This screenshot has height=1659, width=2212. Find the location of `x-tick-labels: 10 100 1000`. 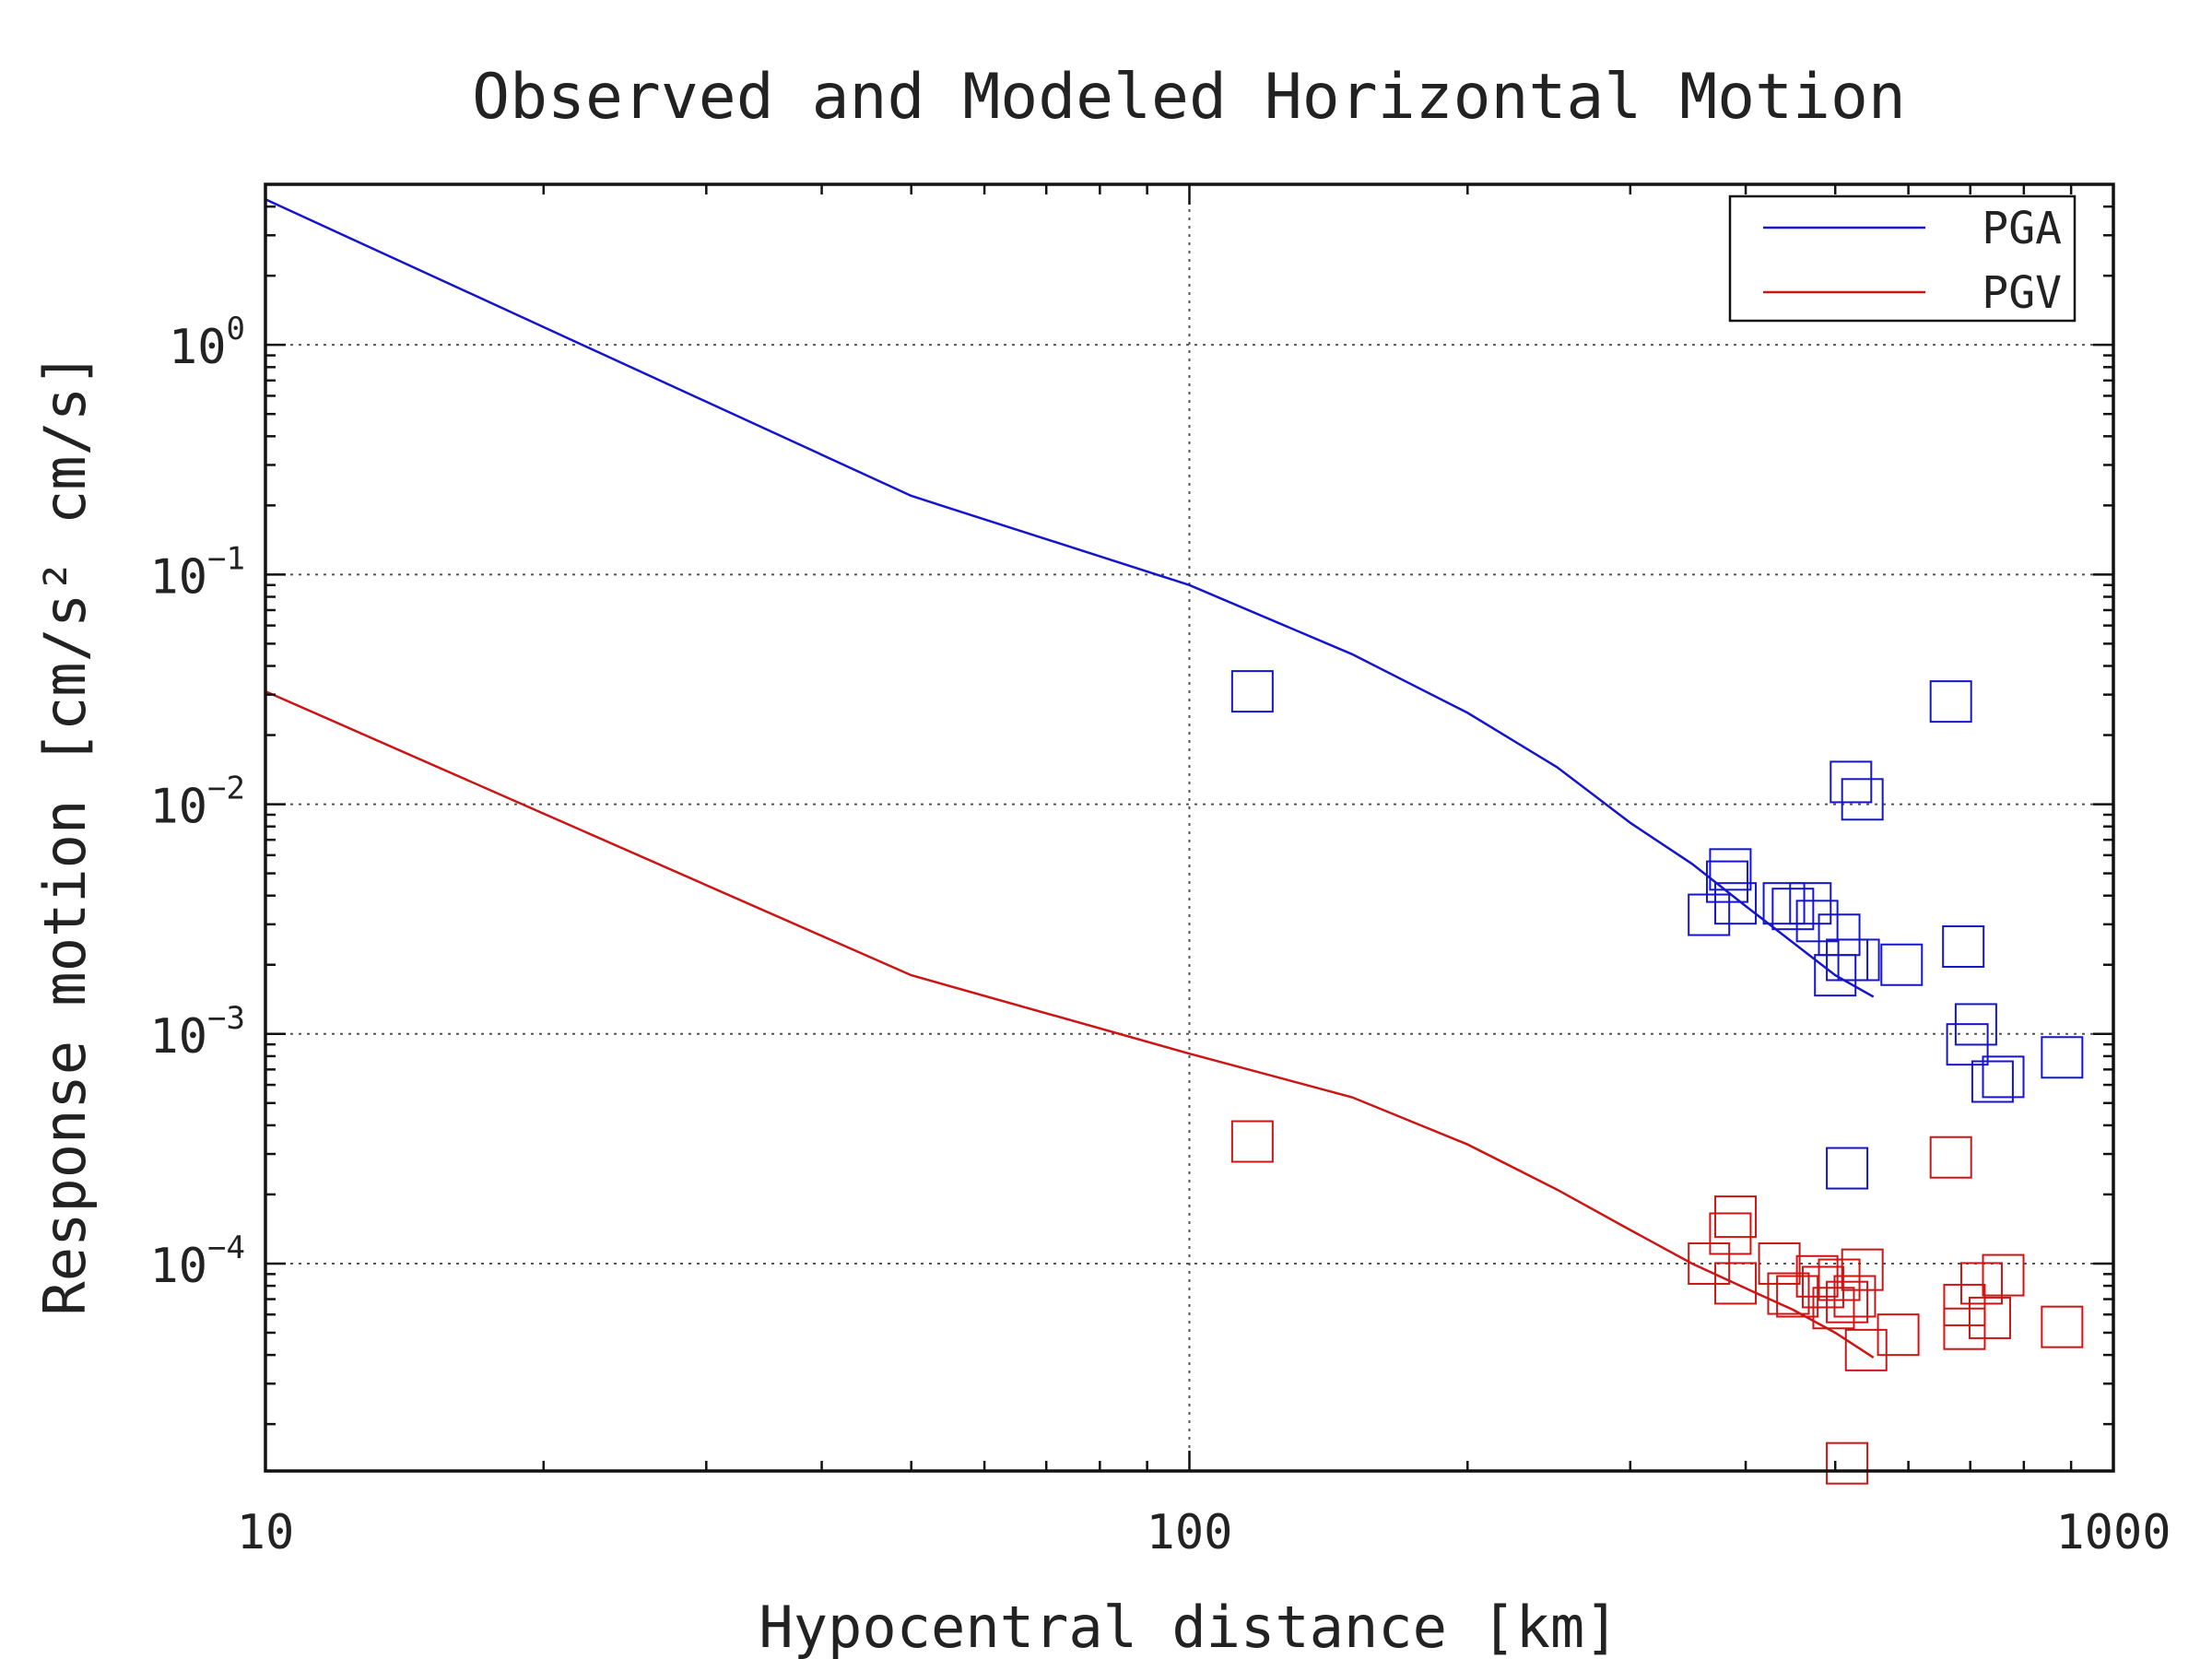

x-tick-labels: 10 100 1000 is located at coordinates (1204, 1532).